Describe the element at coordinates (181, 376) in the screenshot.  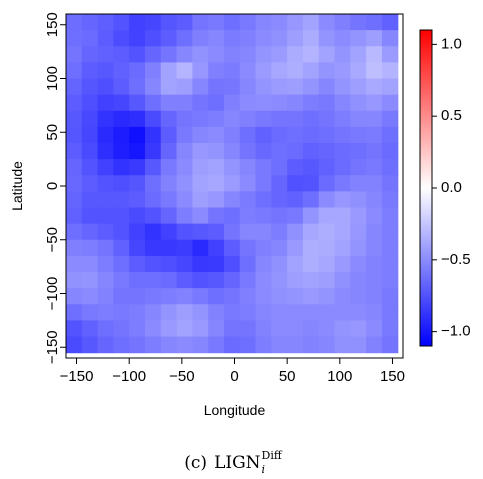
I see `x-tick-label: −50` at that location.